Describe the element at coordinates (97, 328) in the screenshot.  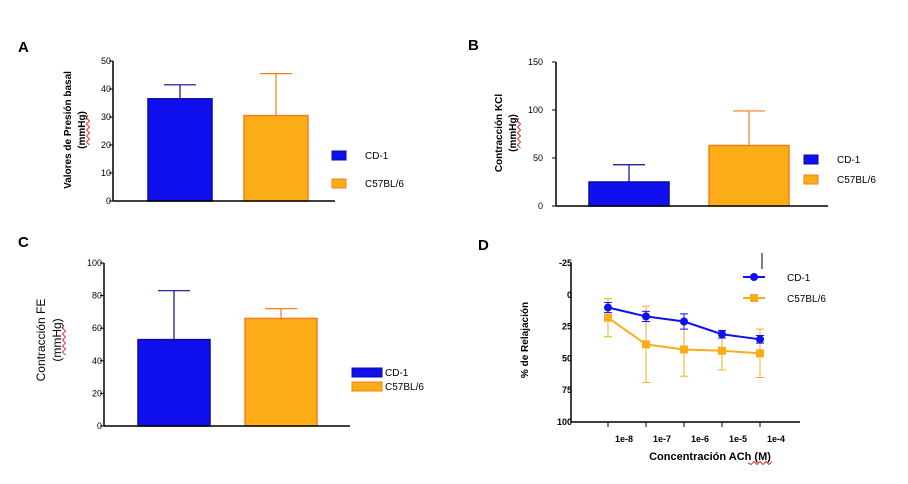
I see `y-tick-label: 60` at that location.